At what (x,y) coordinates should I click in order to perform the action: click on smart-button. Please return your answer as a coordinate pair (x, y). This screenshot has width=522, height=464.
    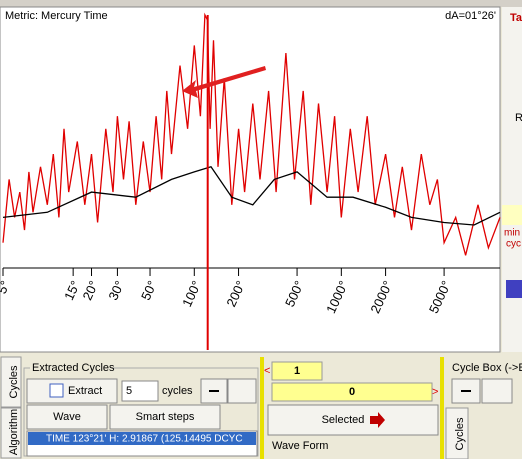
    Looking at the image, I should click on (165, 417).